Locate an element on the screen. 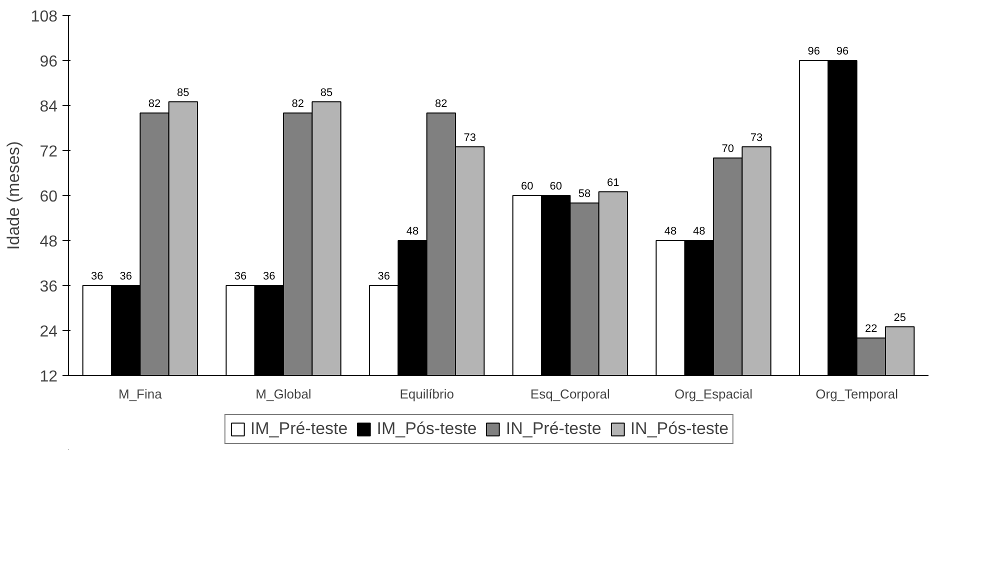 Image resolution: width=989 pixels, height=562 pixels. legend-label: IN_Pré-teste is located at coordinates (554, 429).